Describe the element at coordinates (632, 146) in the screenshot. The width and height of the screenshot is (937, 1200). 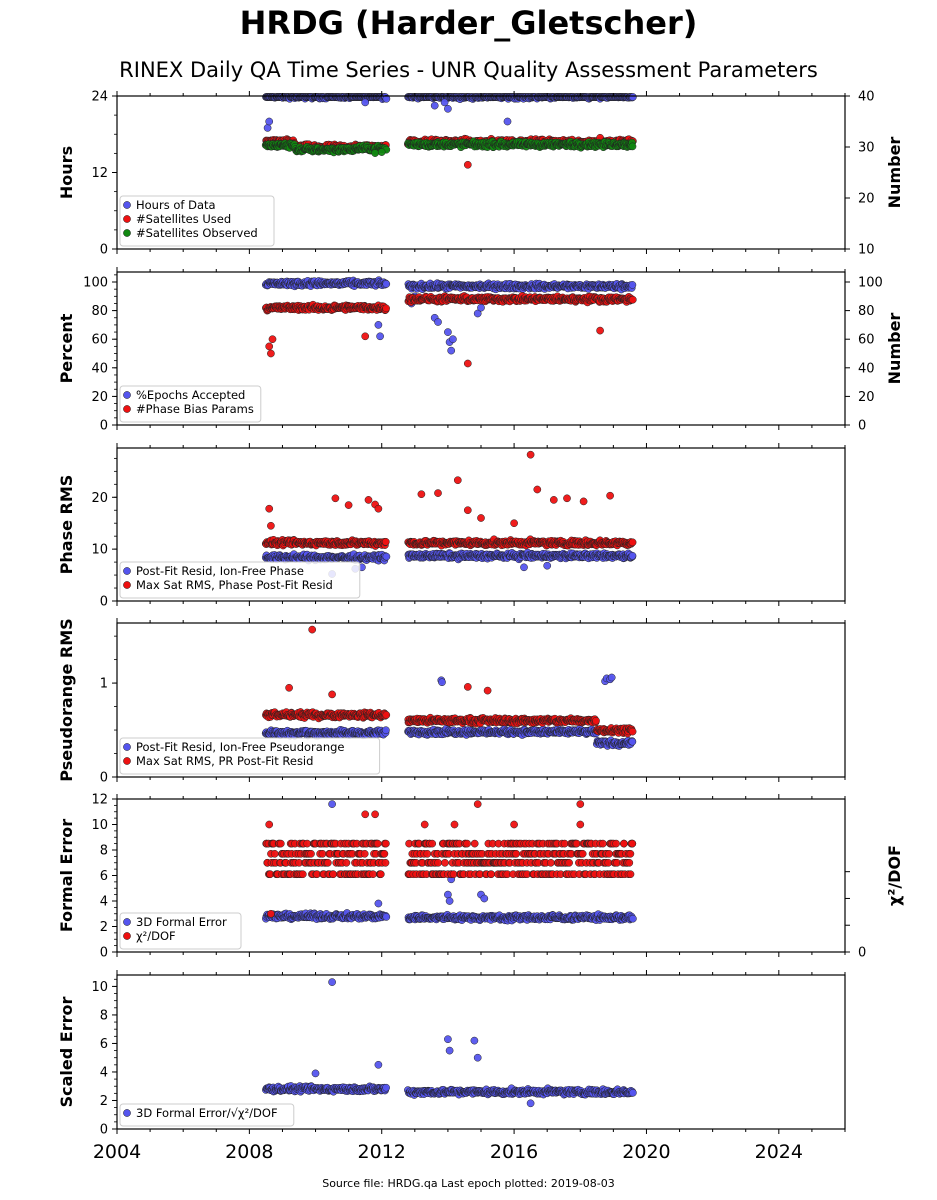
I see `series-3-point` at that location.